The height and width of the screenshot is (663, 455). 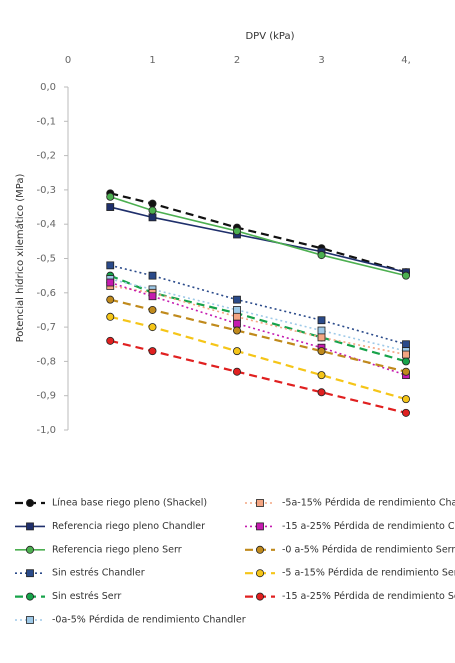 What do you see at coordinates (46, 156) in the screenshot?
I see `y-tick-label: -0,2` at bounding box center [46, 156].